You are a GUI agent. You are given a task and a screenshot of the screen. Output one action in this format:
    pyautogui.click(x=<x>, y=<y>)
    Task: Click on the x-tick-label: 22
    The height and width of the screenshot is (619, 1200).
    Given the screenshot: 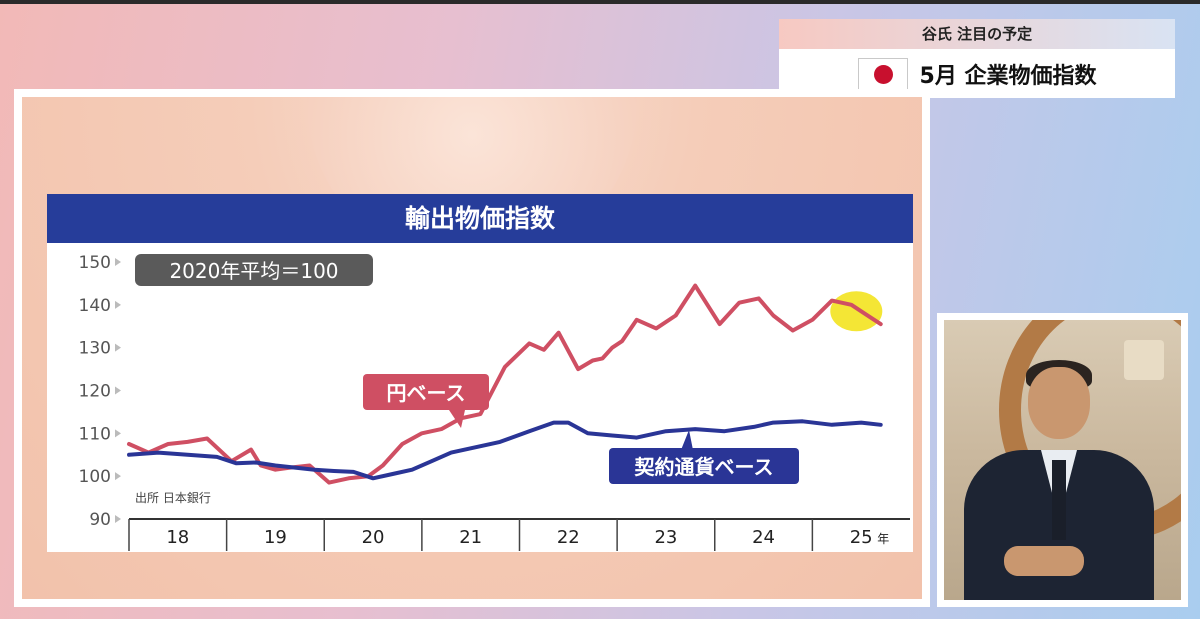 What is the action you would take?
    pyautogui.click(x=568, y=537)
    